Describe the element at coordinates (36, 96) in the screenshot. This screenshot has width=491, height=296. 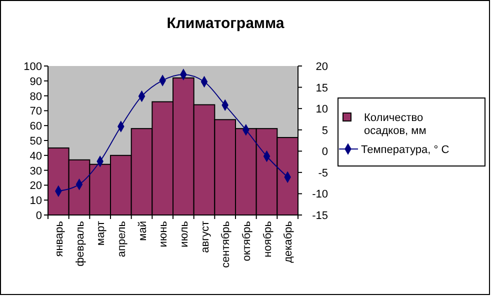
I see `y-tick-label: 80` at that location.